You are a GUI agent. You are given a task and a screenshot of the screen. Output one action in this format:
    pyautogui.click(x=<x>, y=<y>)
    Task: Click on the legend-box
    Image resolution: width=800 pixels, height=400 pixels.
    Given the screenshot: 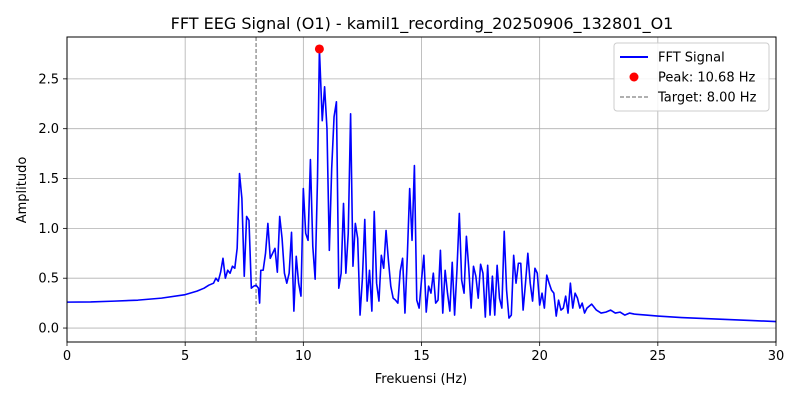 What is the action you would take?
    pyautogui.click(x=691, y=77)
    